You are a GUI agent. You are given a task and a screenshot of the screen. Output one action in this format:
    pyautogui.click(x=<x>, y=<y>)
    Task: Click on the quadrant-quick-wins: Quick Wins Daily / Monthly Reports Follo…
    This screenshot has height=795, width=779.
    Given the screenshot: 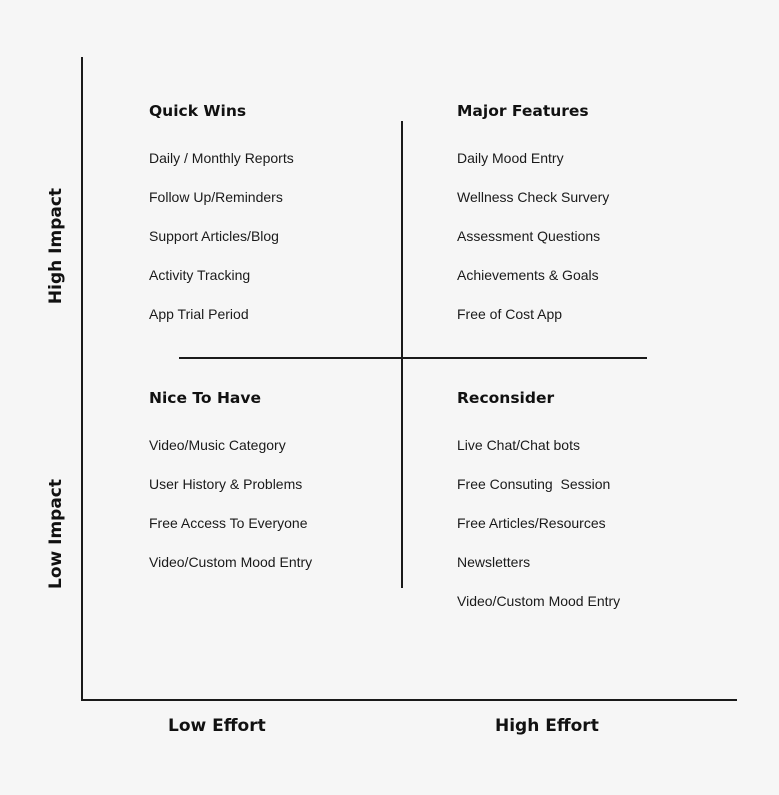 What is the action you would take?
    pyautogui.click(x=269, y=223)
    